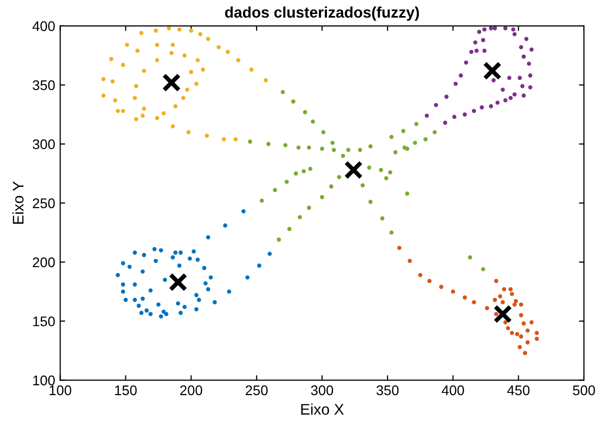  I want to click on y-tick-label: 200, so click(43, 262).